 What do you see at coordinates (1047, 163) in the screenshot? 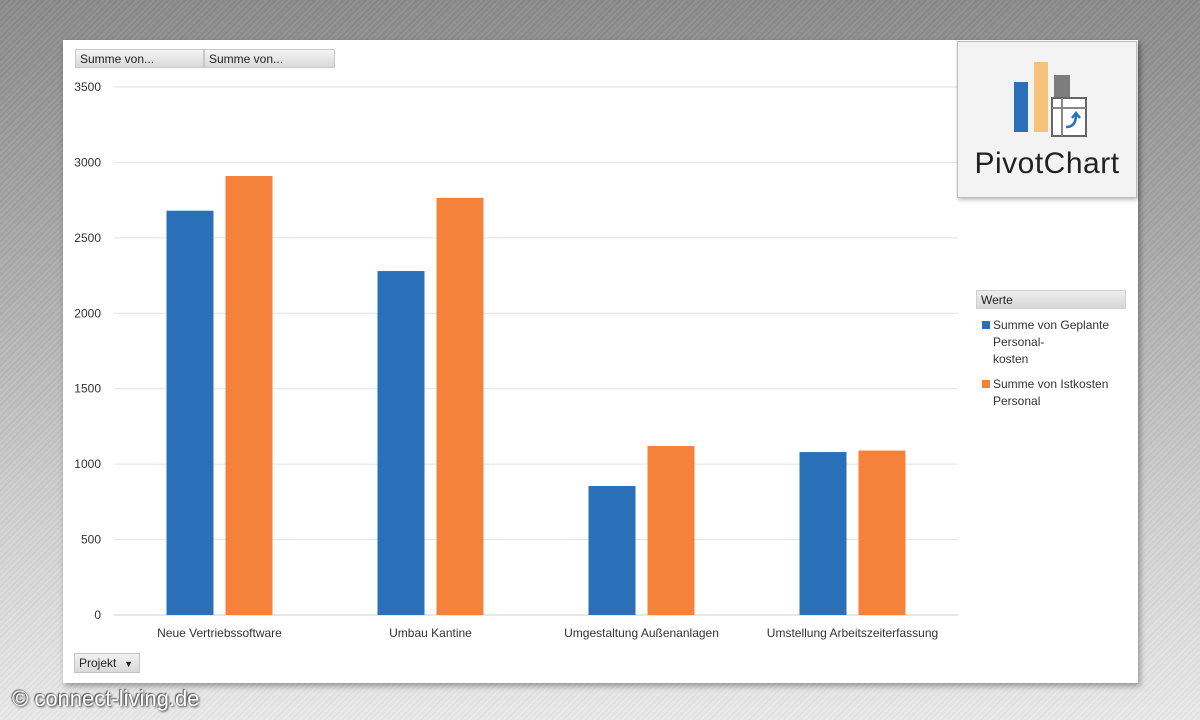
I see `pivotchart-label: PivotChart` at bounding box center [1047, 163].